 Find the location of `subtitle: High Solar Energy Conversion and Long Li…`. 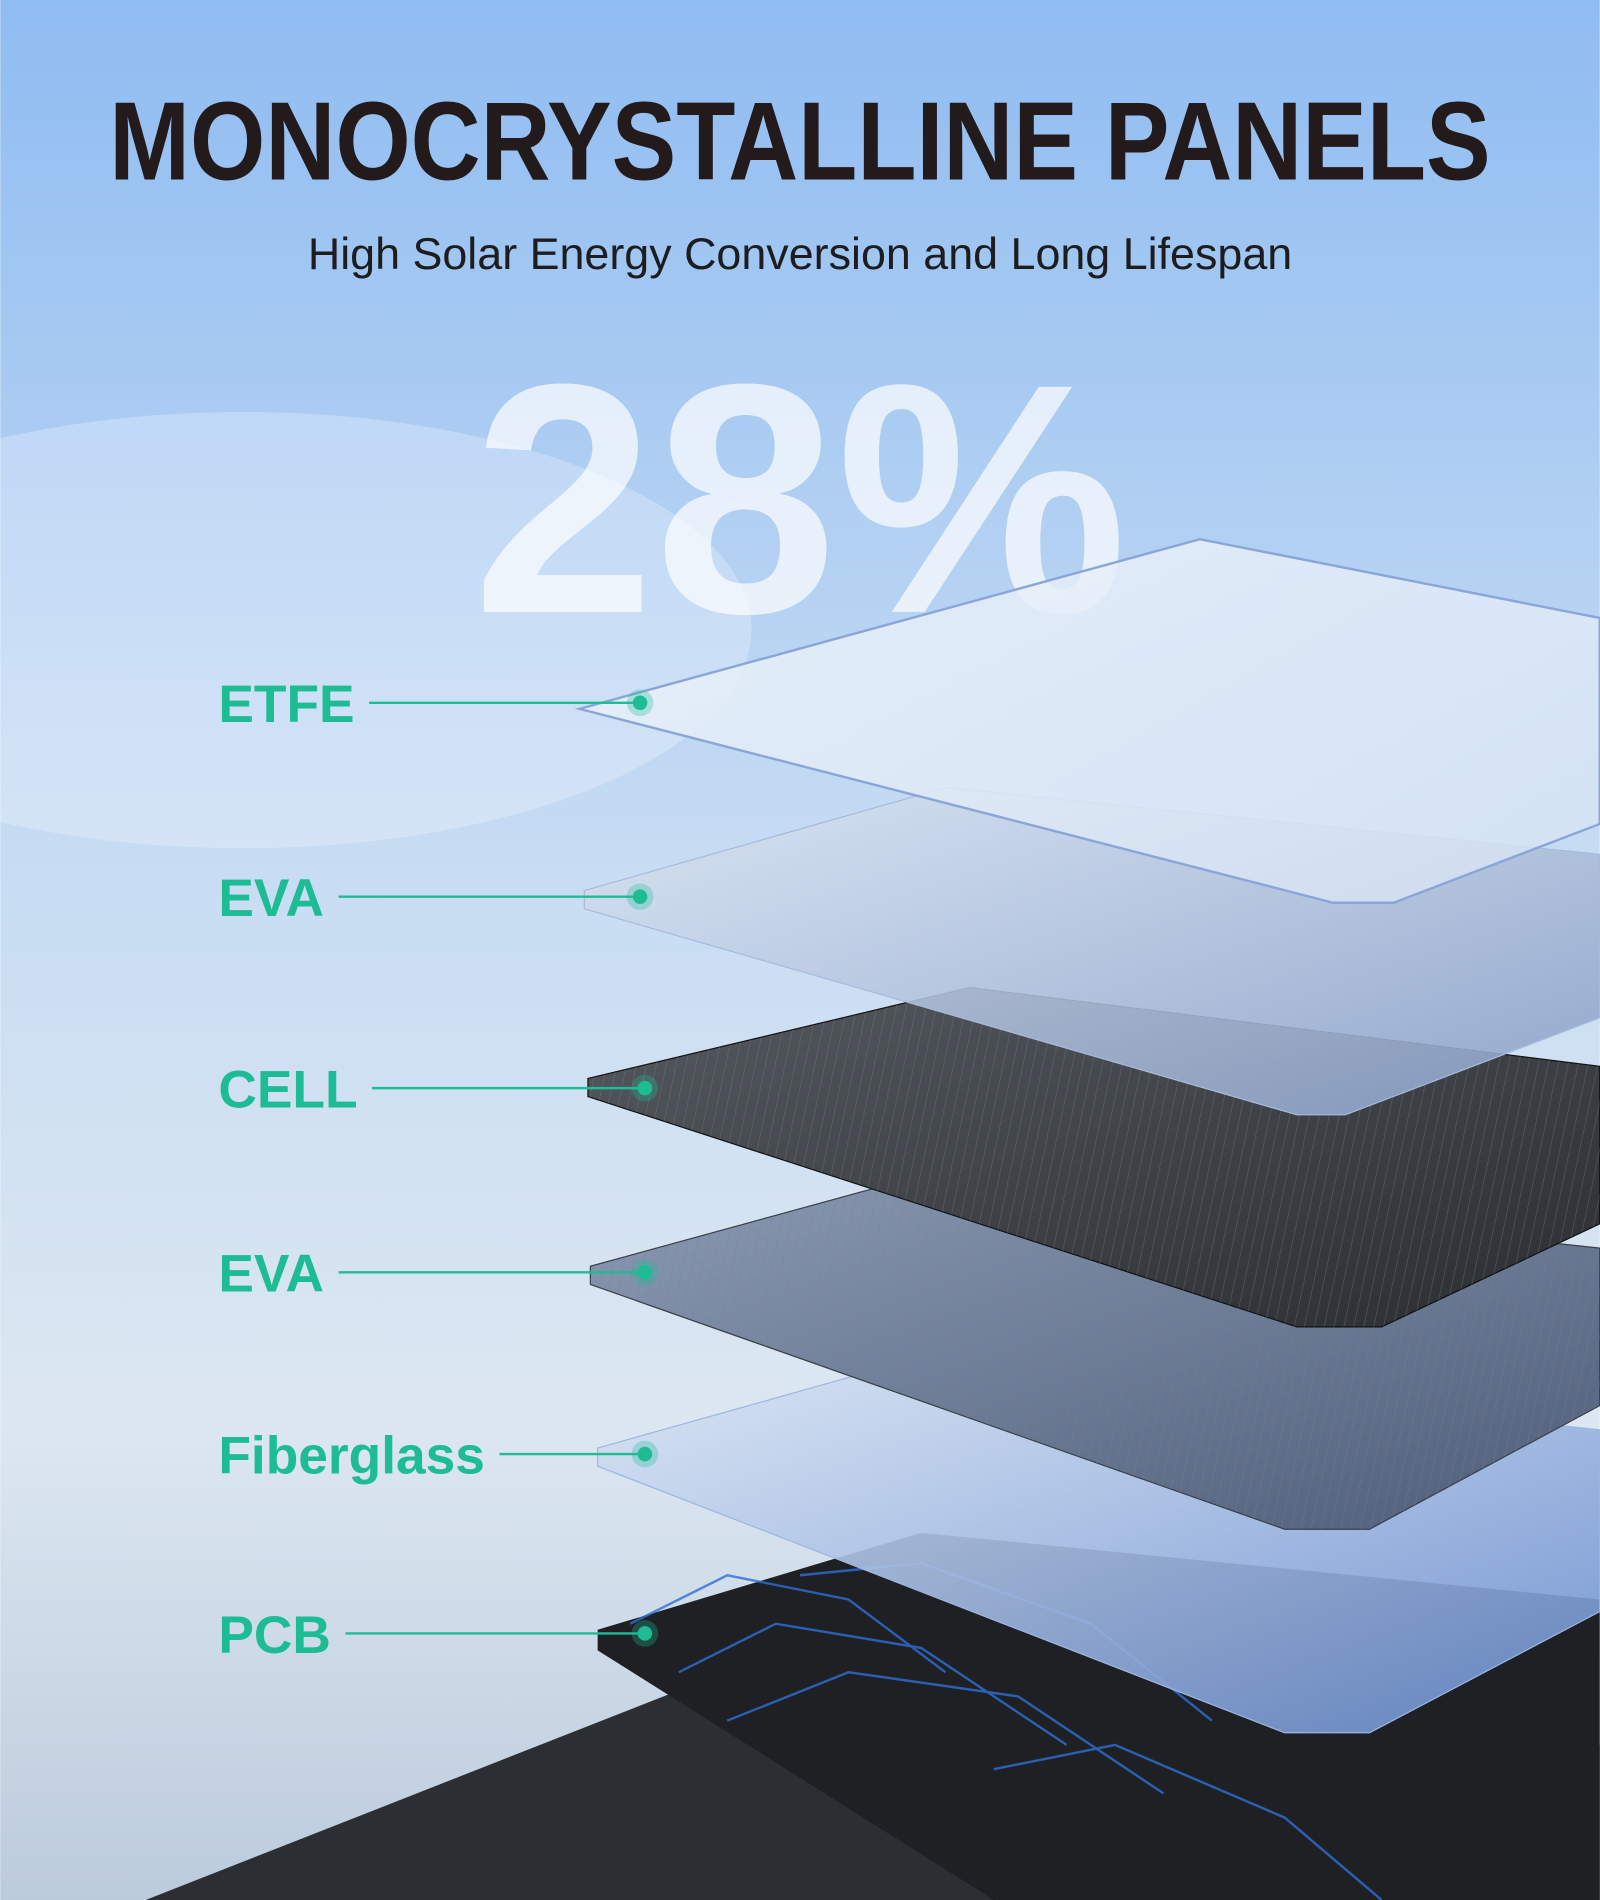

subtitle: High Solar Energy Conversion and Long Li… is located at coordinates (800, 253).